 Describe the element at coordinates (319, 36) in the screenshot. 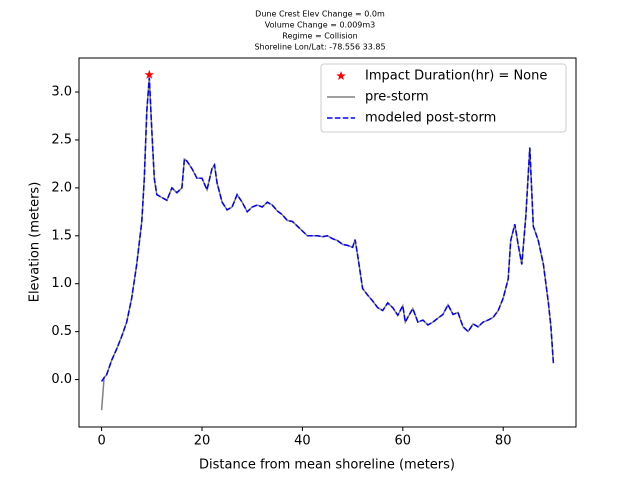

I see `chart-title: Regime = Collision` at that location.